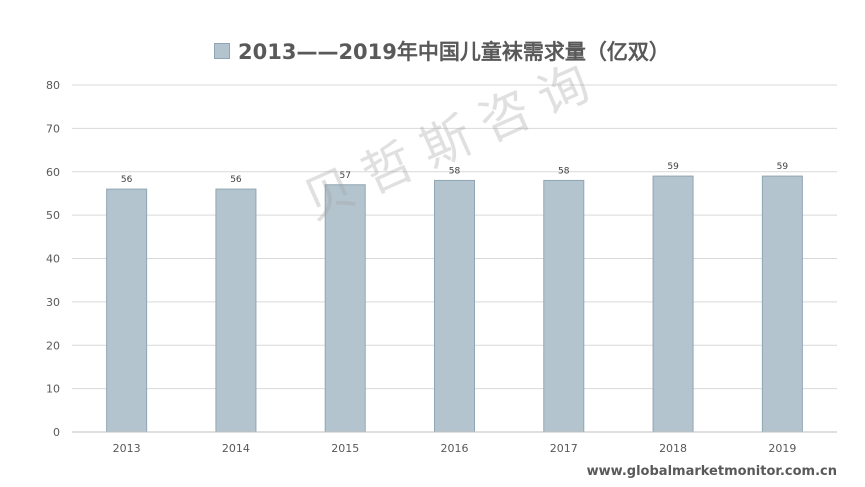  I want to click on x-tick-label: 2013, so click(127, 448).